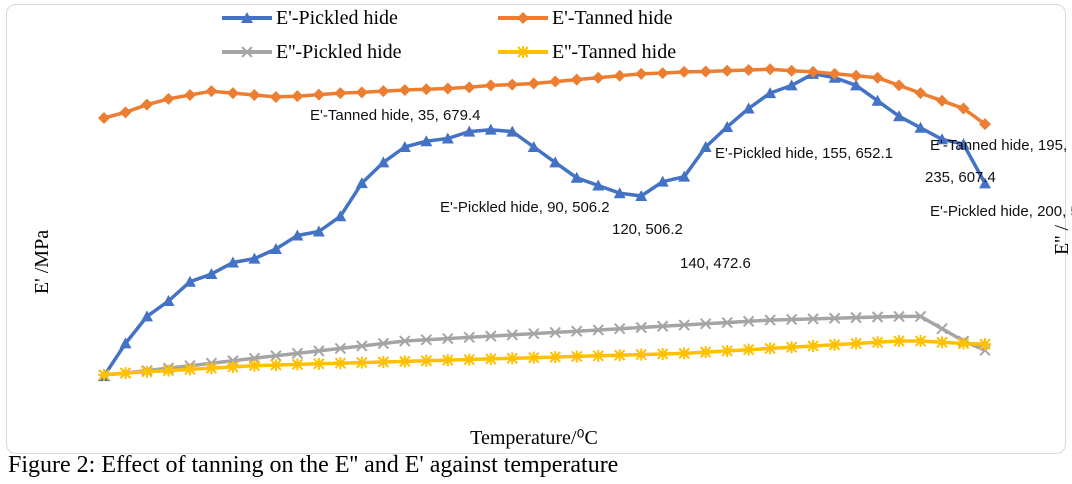  I want to click on legend-entry: E''-Tanned hide, so click(614, 52).